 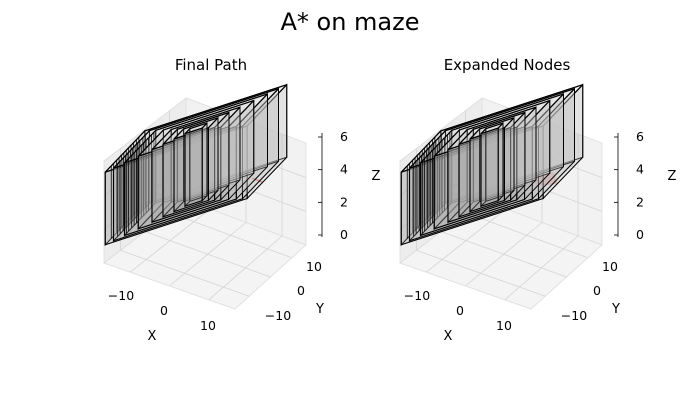 I want to click on figure-title: A* on maze, so click(x=349, y=22).